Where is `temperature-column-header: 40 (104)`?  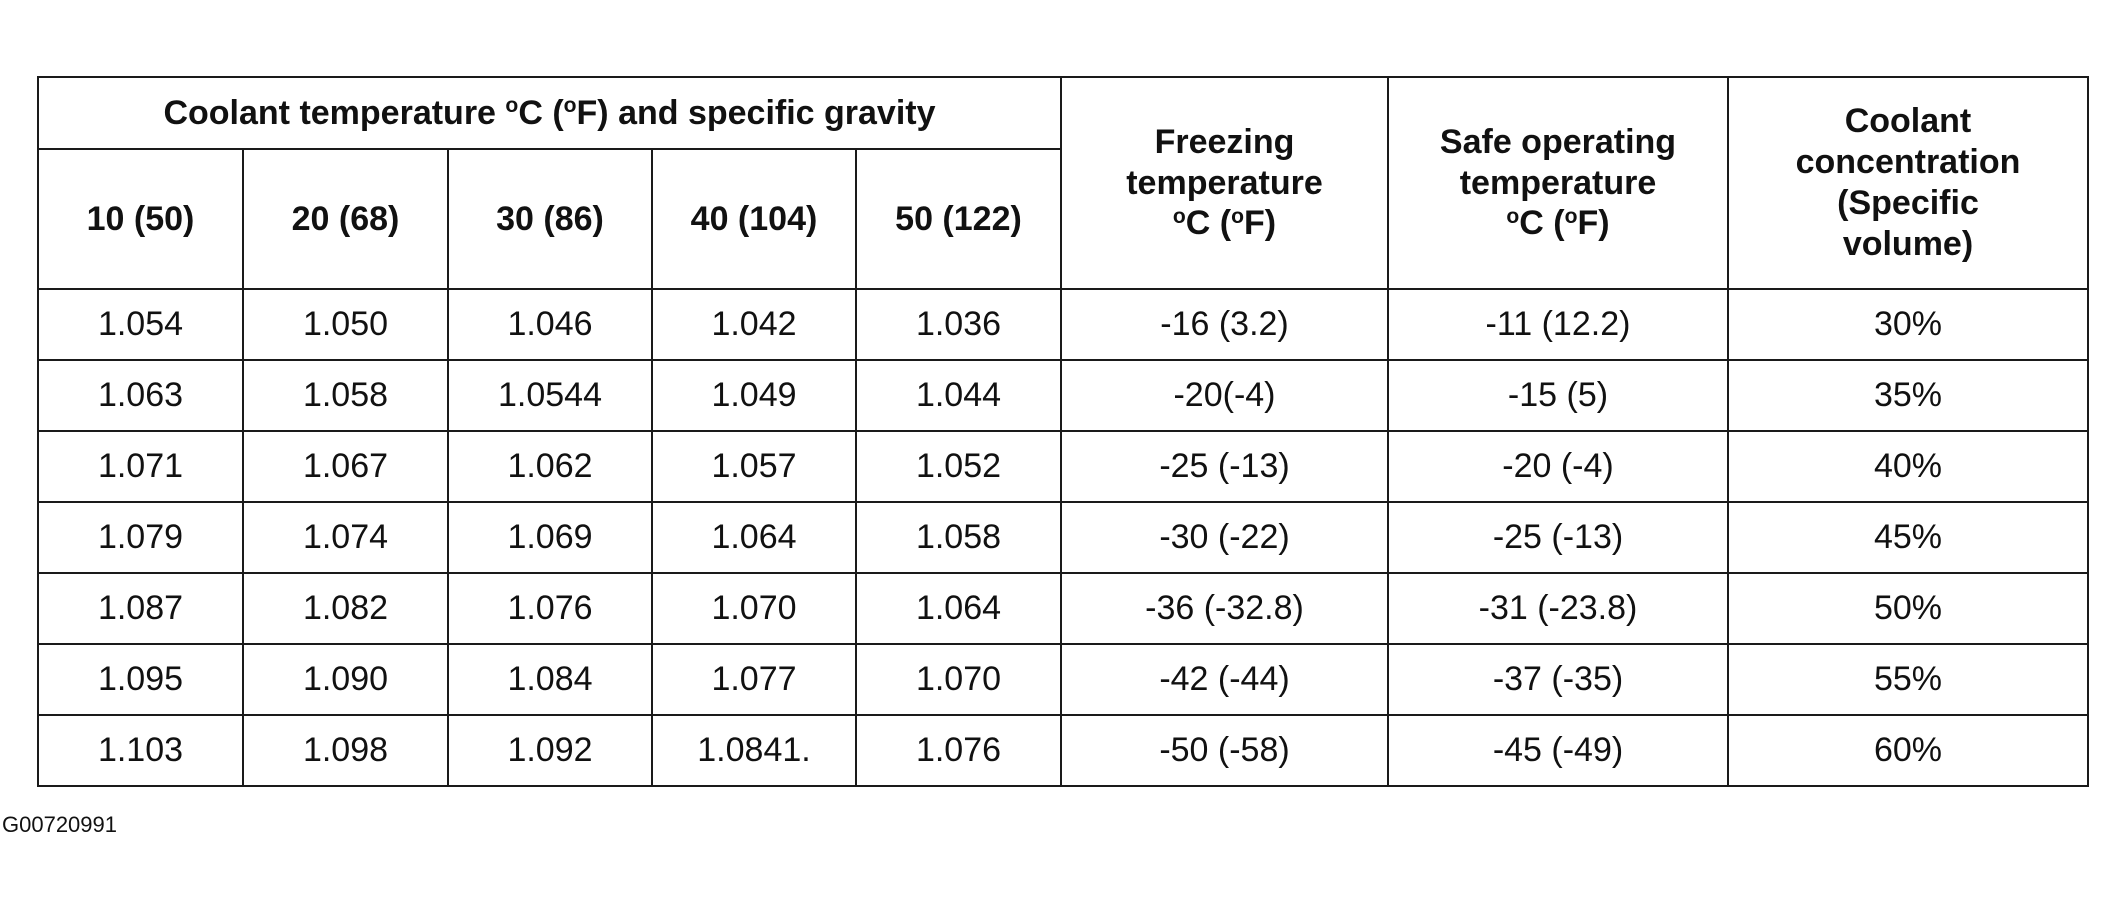 temperature-column-header: 40 (104) is located at coordinates (754, 219).